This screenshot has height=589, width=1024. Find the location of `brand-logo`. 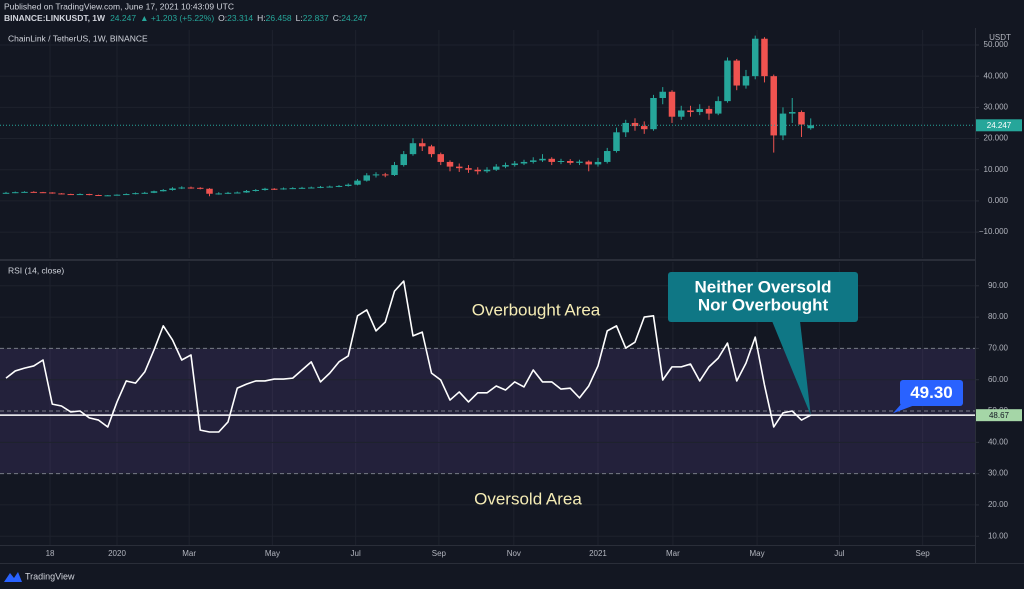

brand-logo is located at coordinates (13, 577).